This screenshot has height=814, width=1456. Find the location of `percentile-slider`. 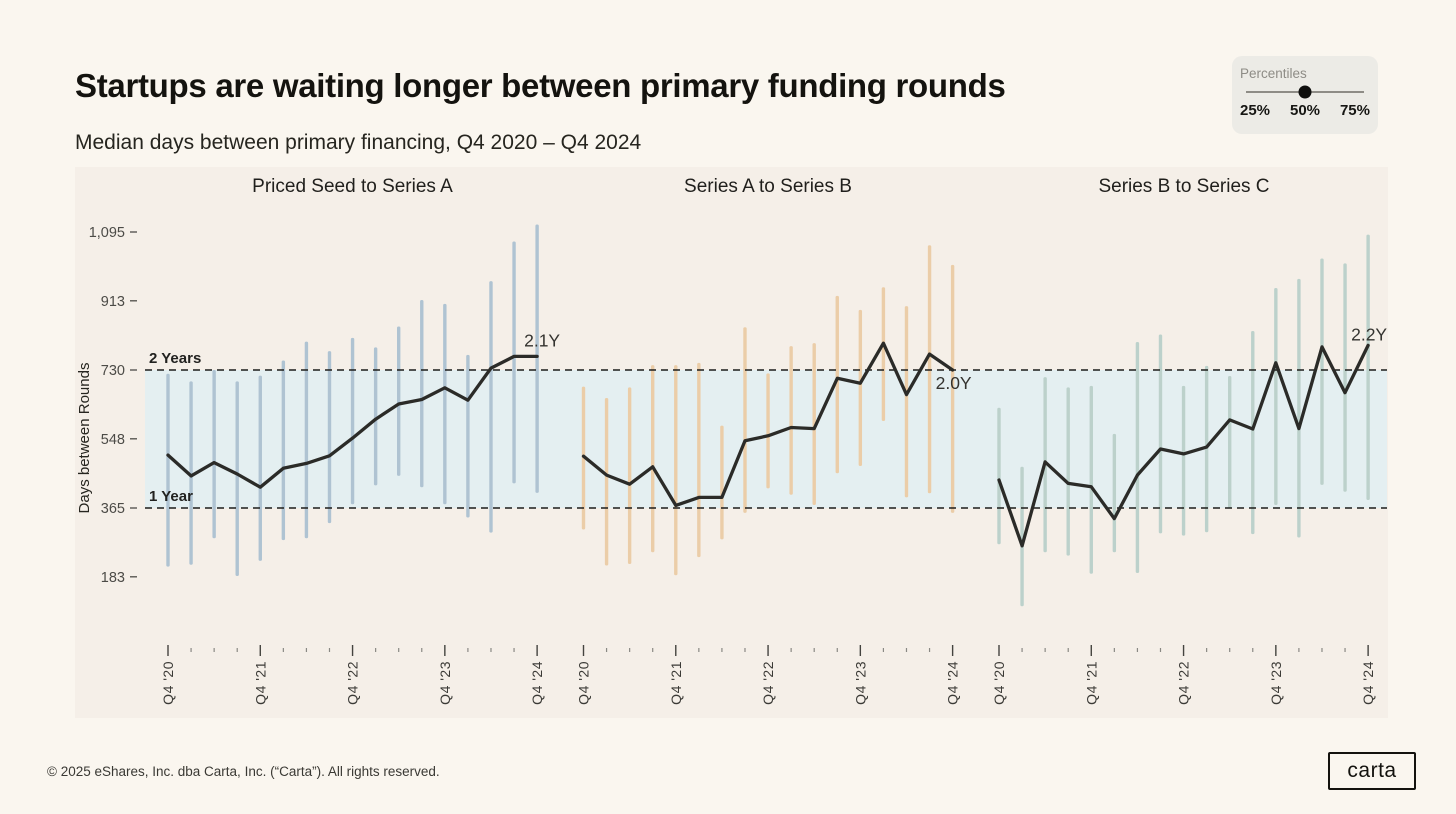

percentile-slider is located at coordinates (1305, 92).